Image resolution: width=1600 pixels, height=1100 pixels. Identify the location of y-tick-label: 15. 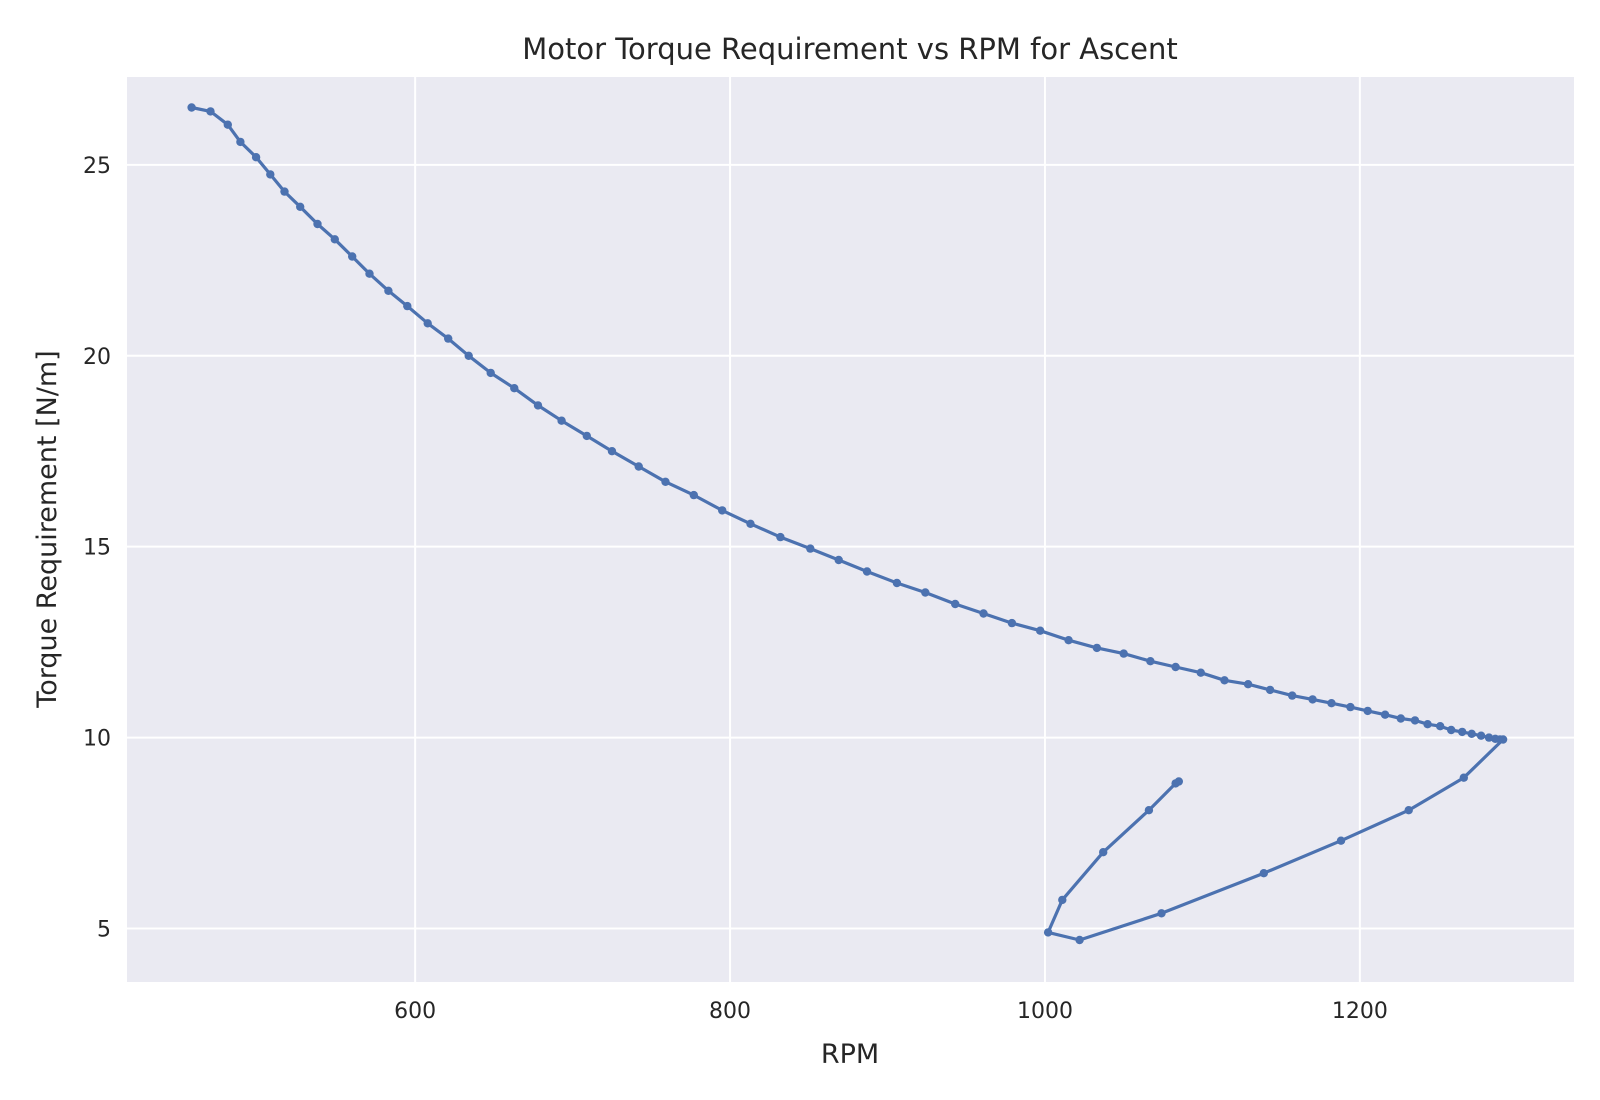
(97, 548).